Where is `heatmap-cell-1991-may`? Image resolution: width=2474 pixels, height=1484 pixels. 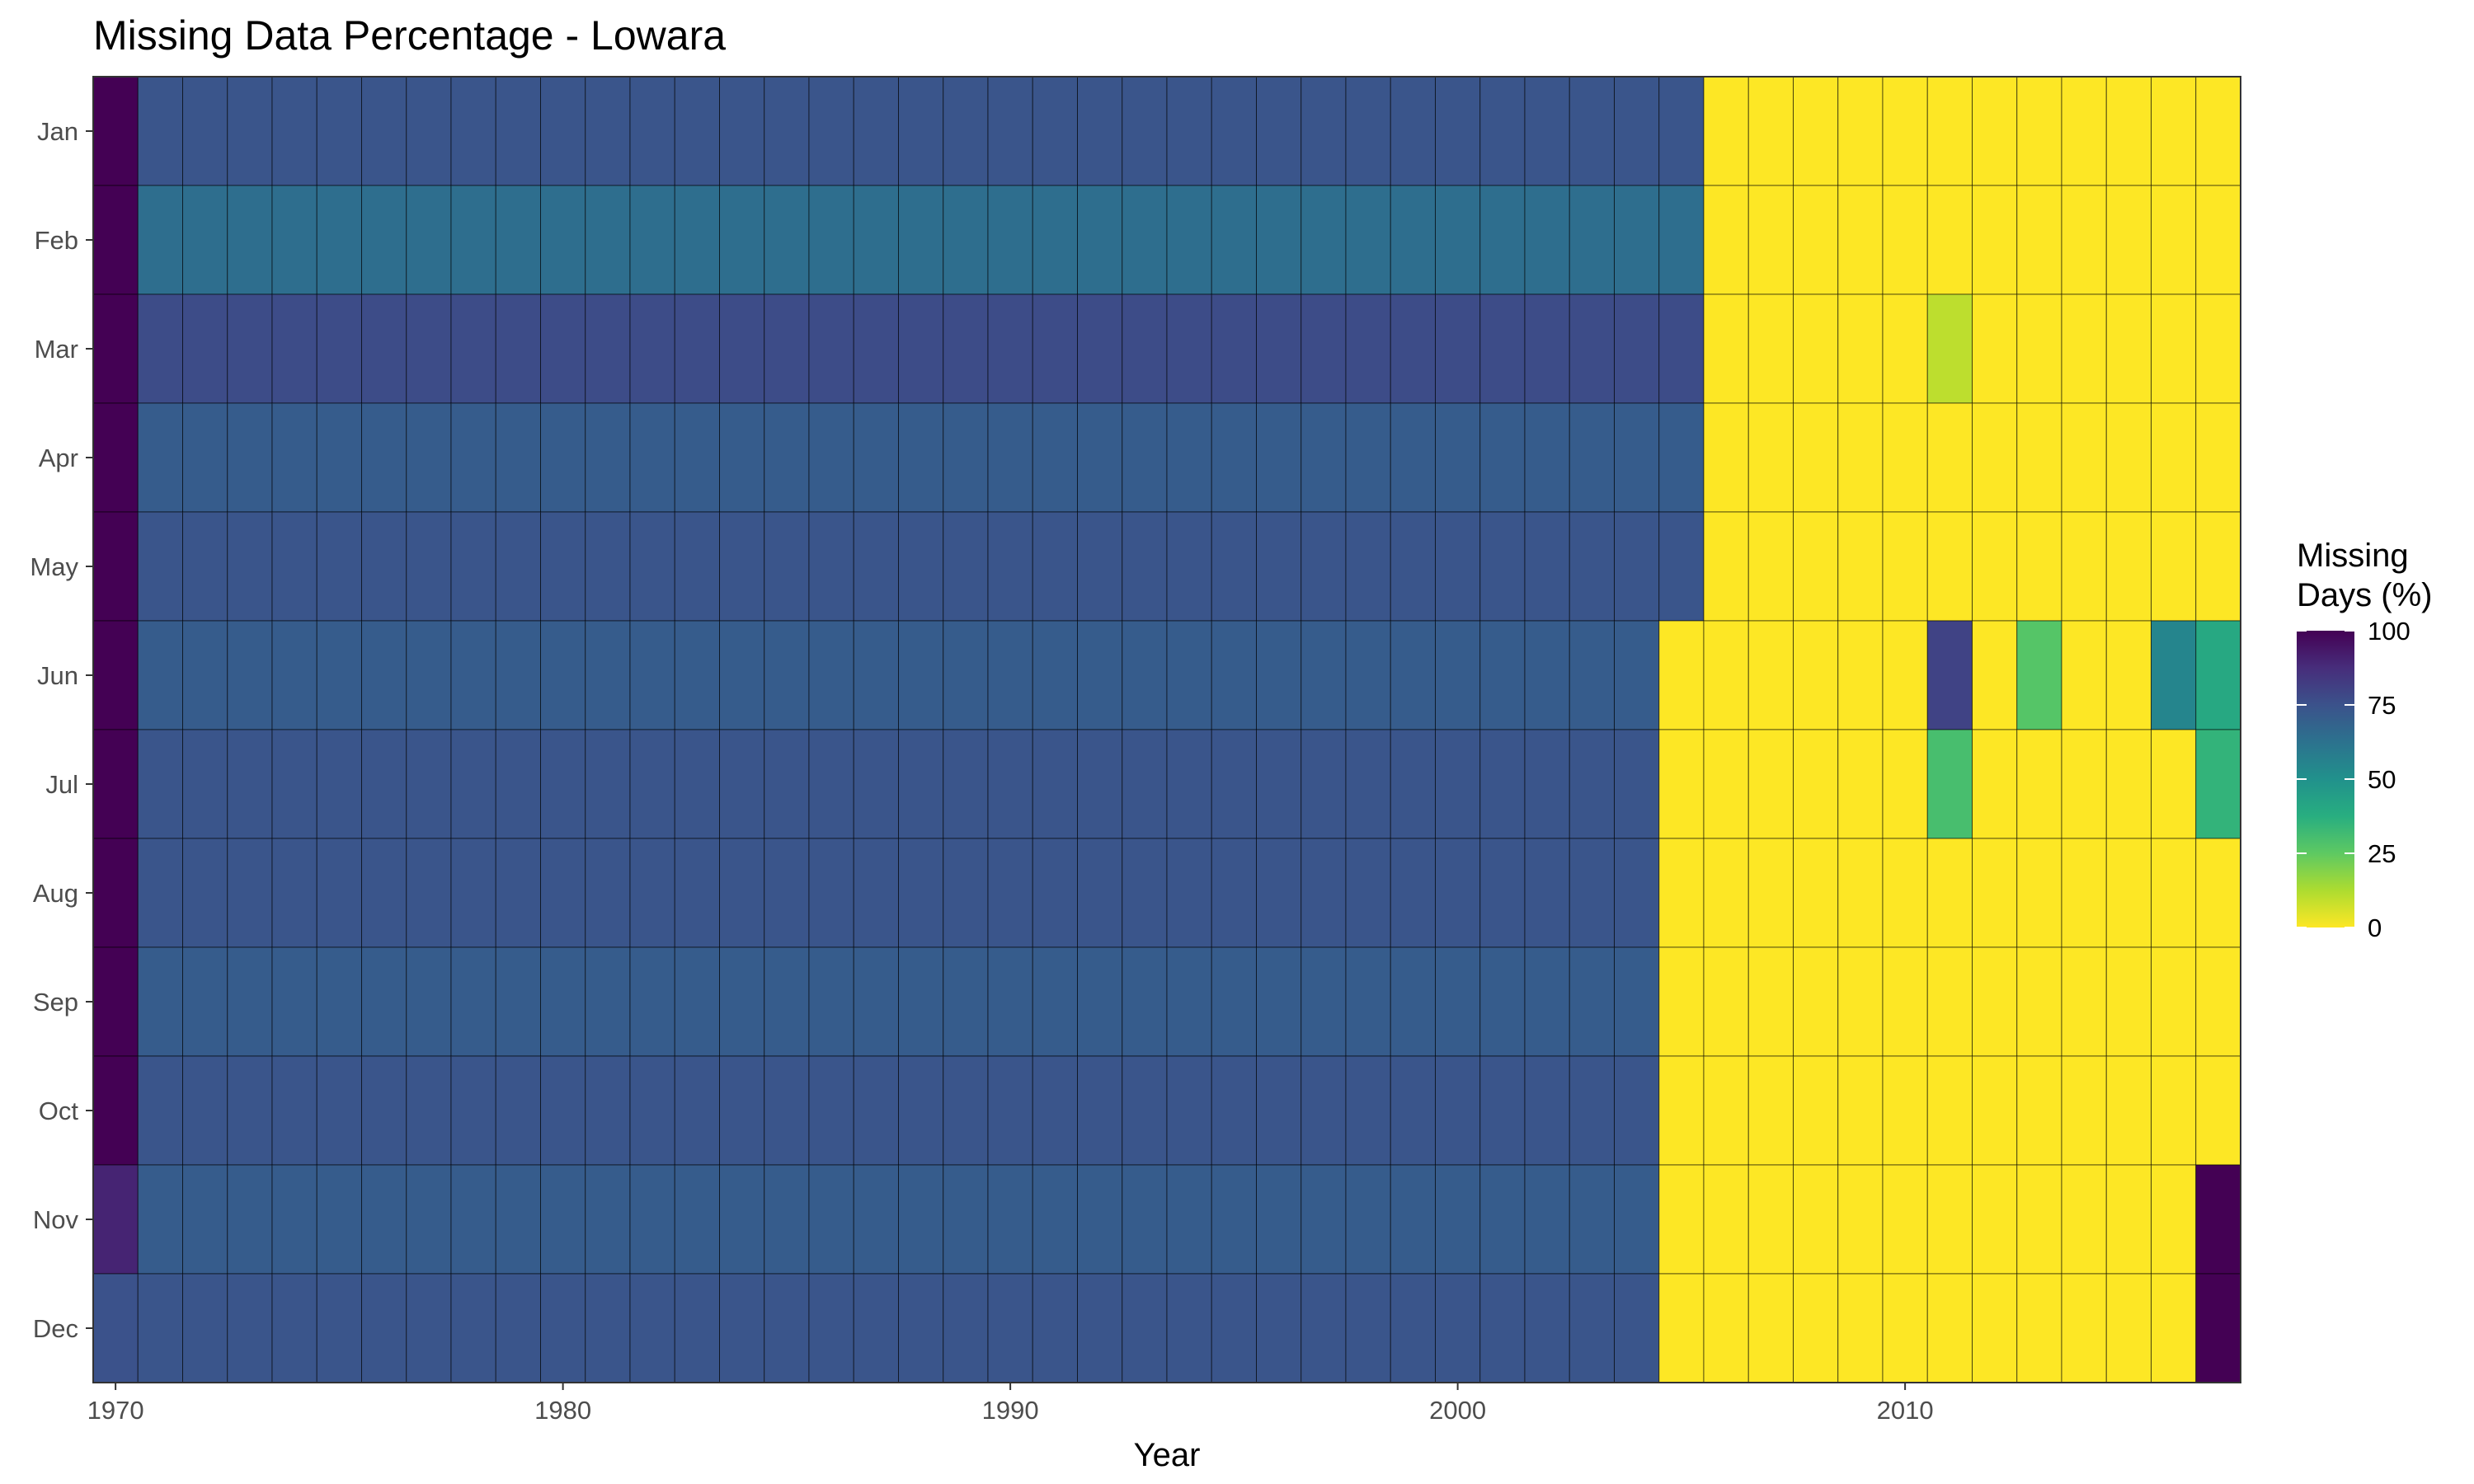 heatmap-cell-1991-may is located at coordinates (1055, 566).